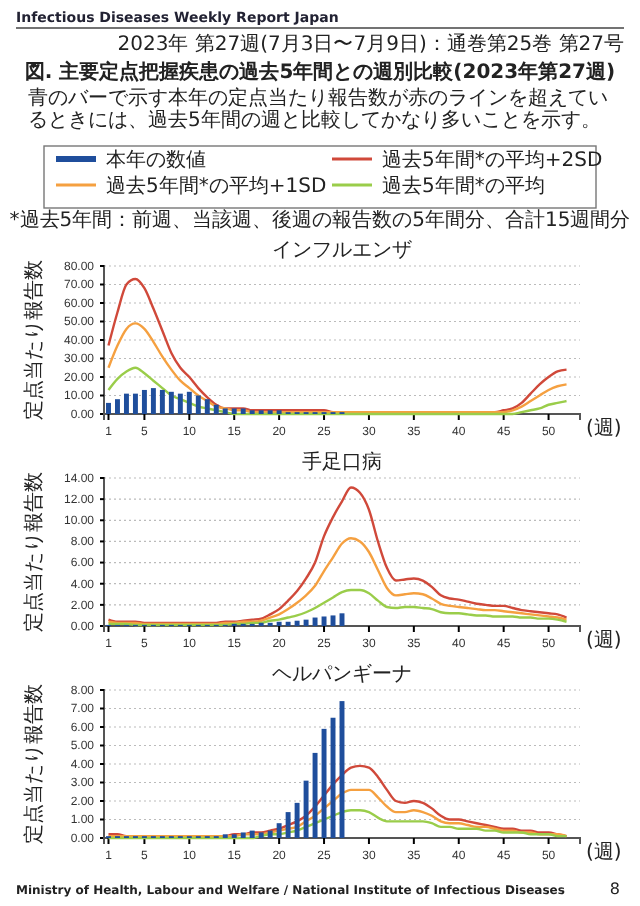  Describe the element at coordinates (320, 72) in the screenshot. I see `text: 図. 主要定点把握疾患の過去5年間との週別比較(2023年第27週)` at that location.